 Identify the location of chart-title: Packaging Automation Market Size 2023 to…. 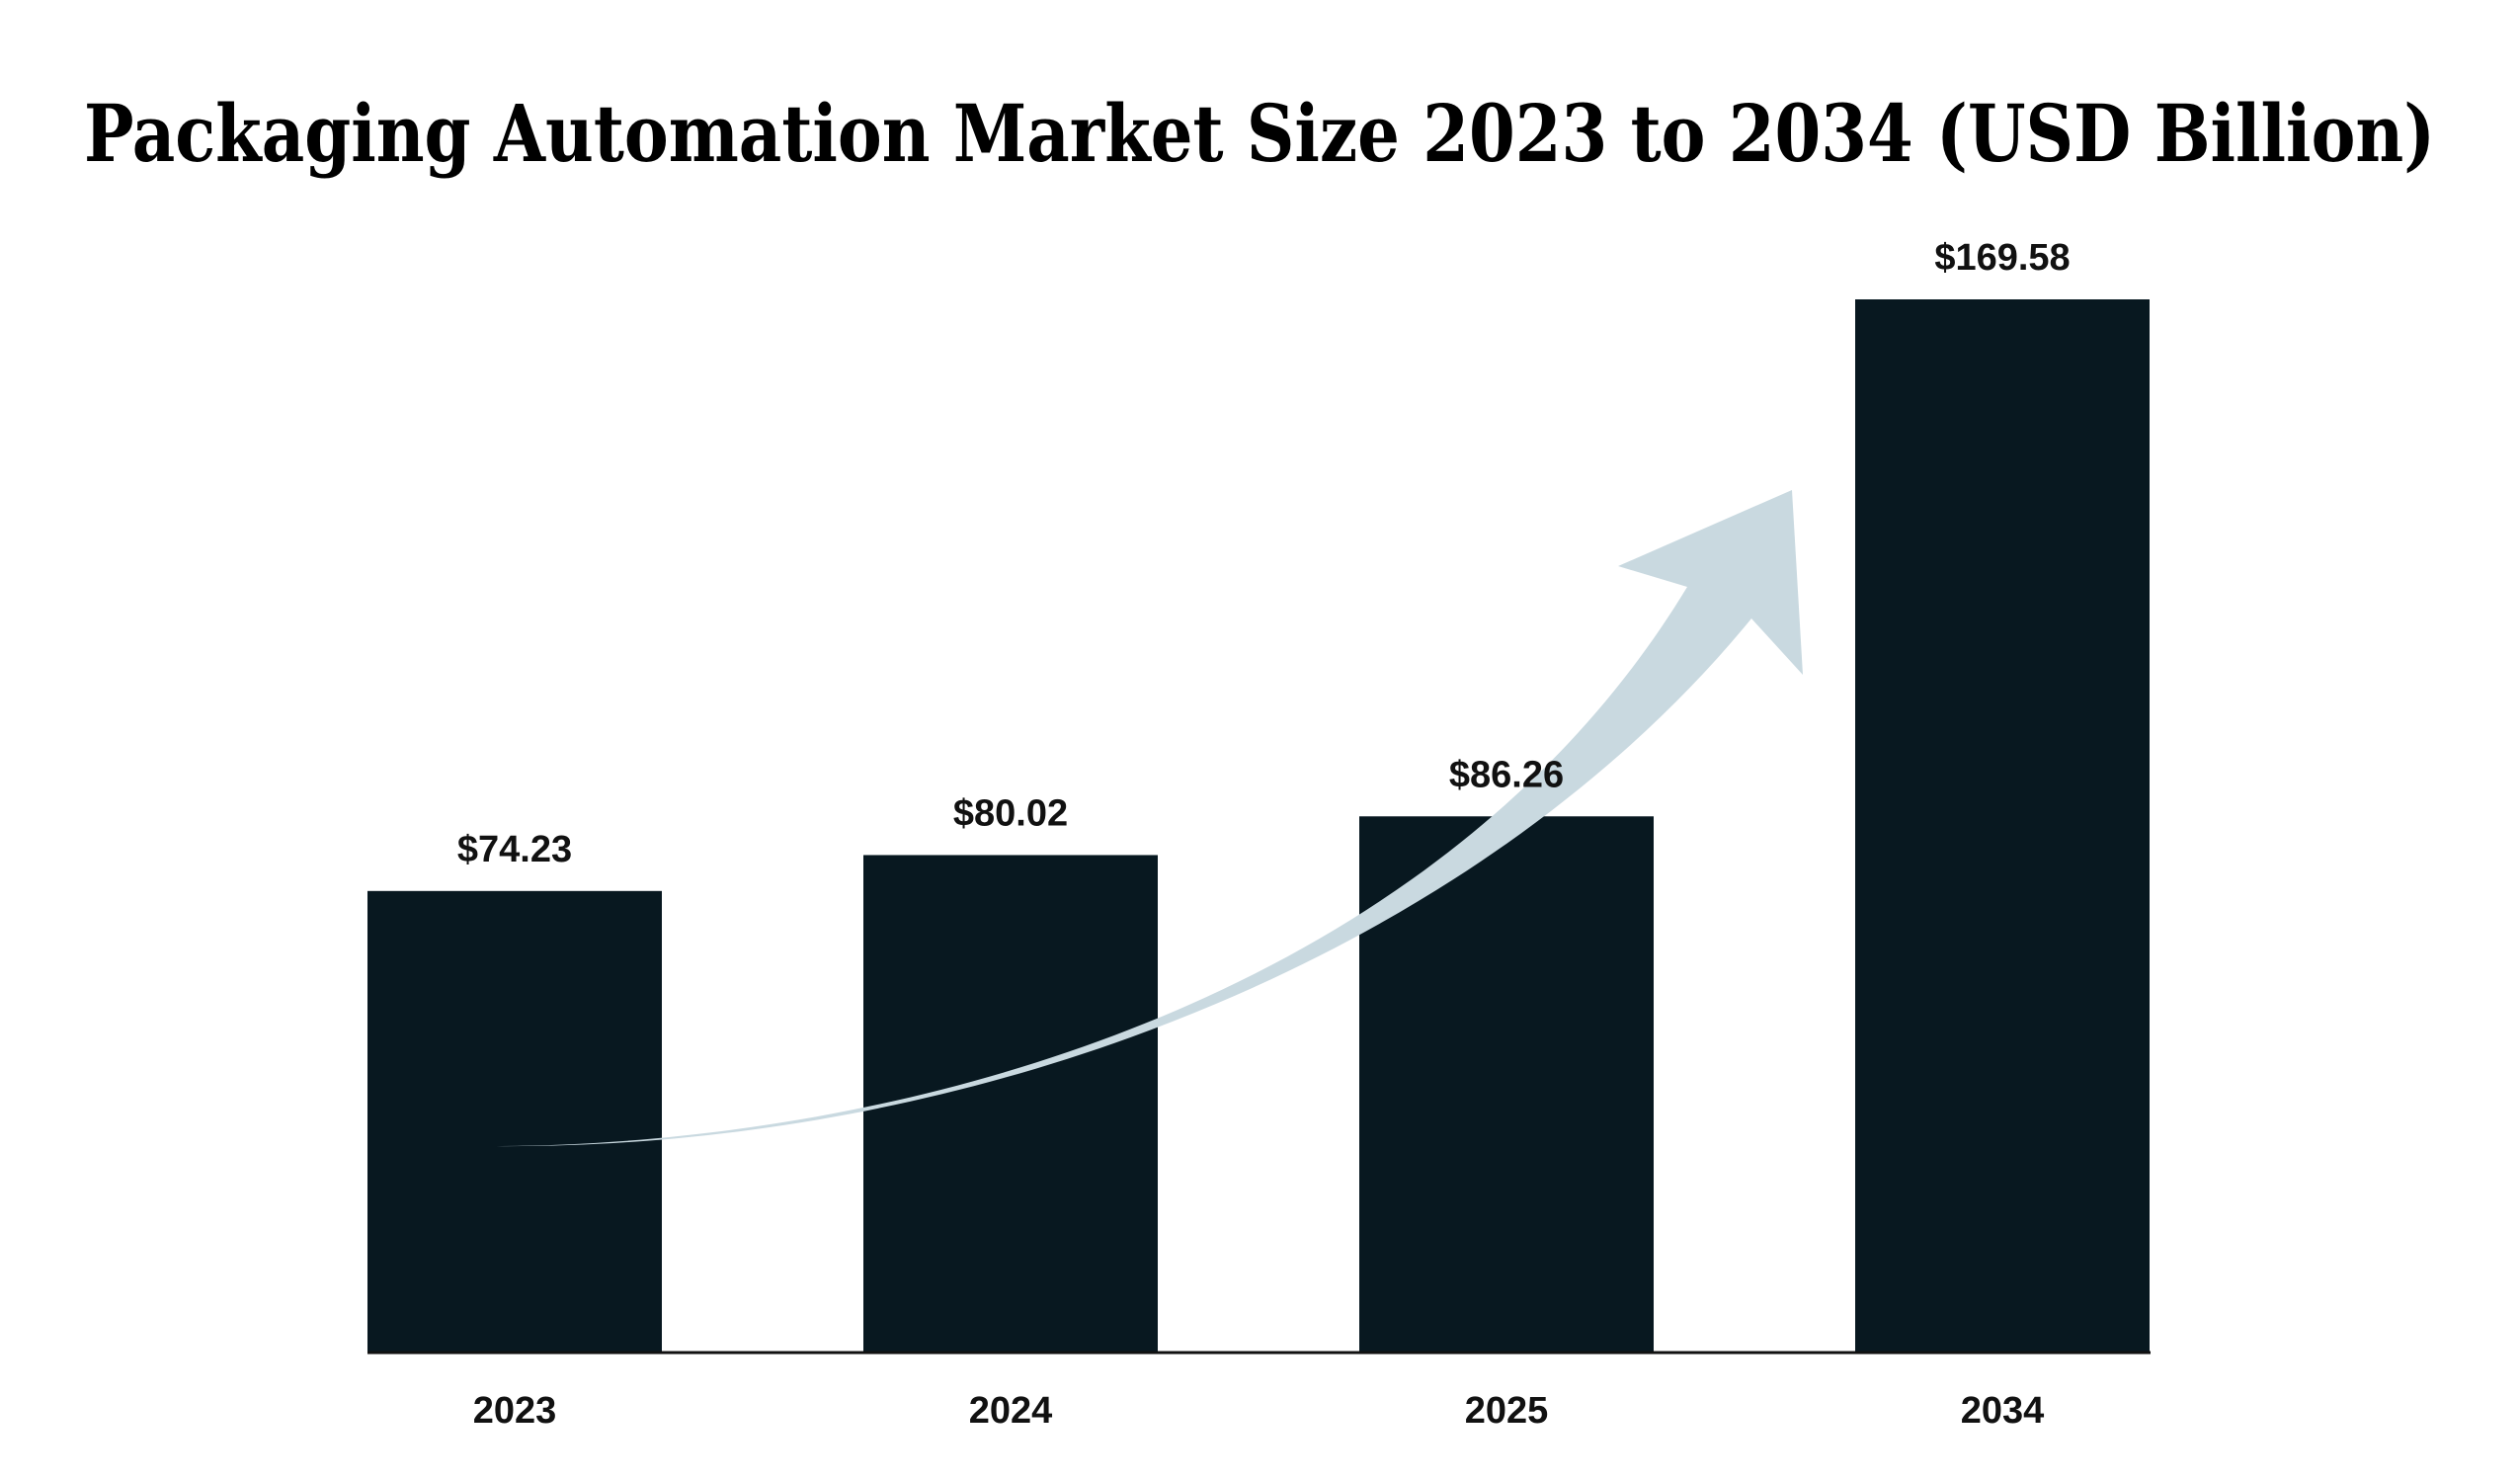
(1259, 133).